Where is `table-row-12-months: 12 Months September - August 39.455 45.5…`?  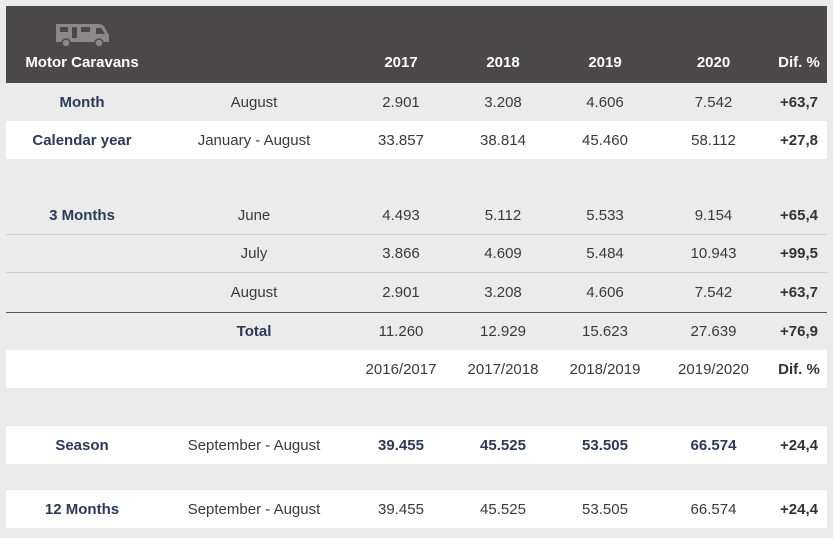
table-row-12-months: 12 Months September - August 39.455 45.5… is located at coordinates (416, 509).